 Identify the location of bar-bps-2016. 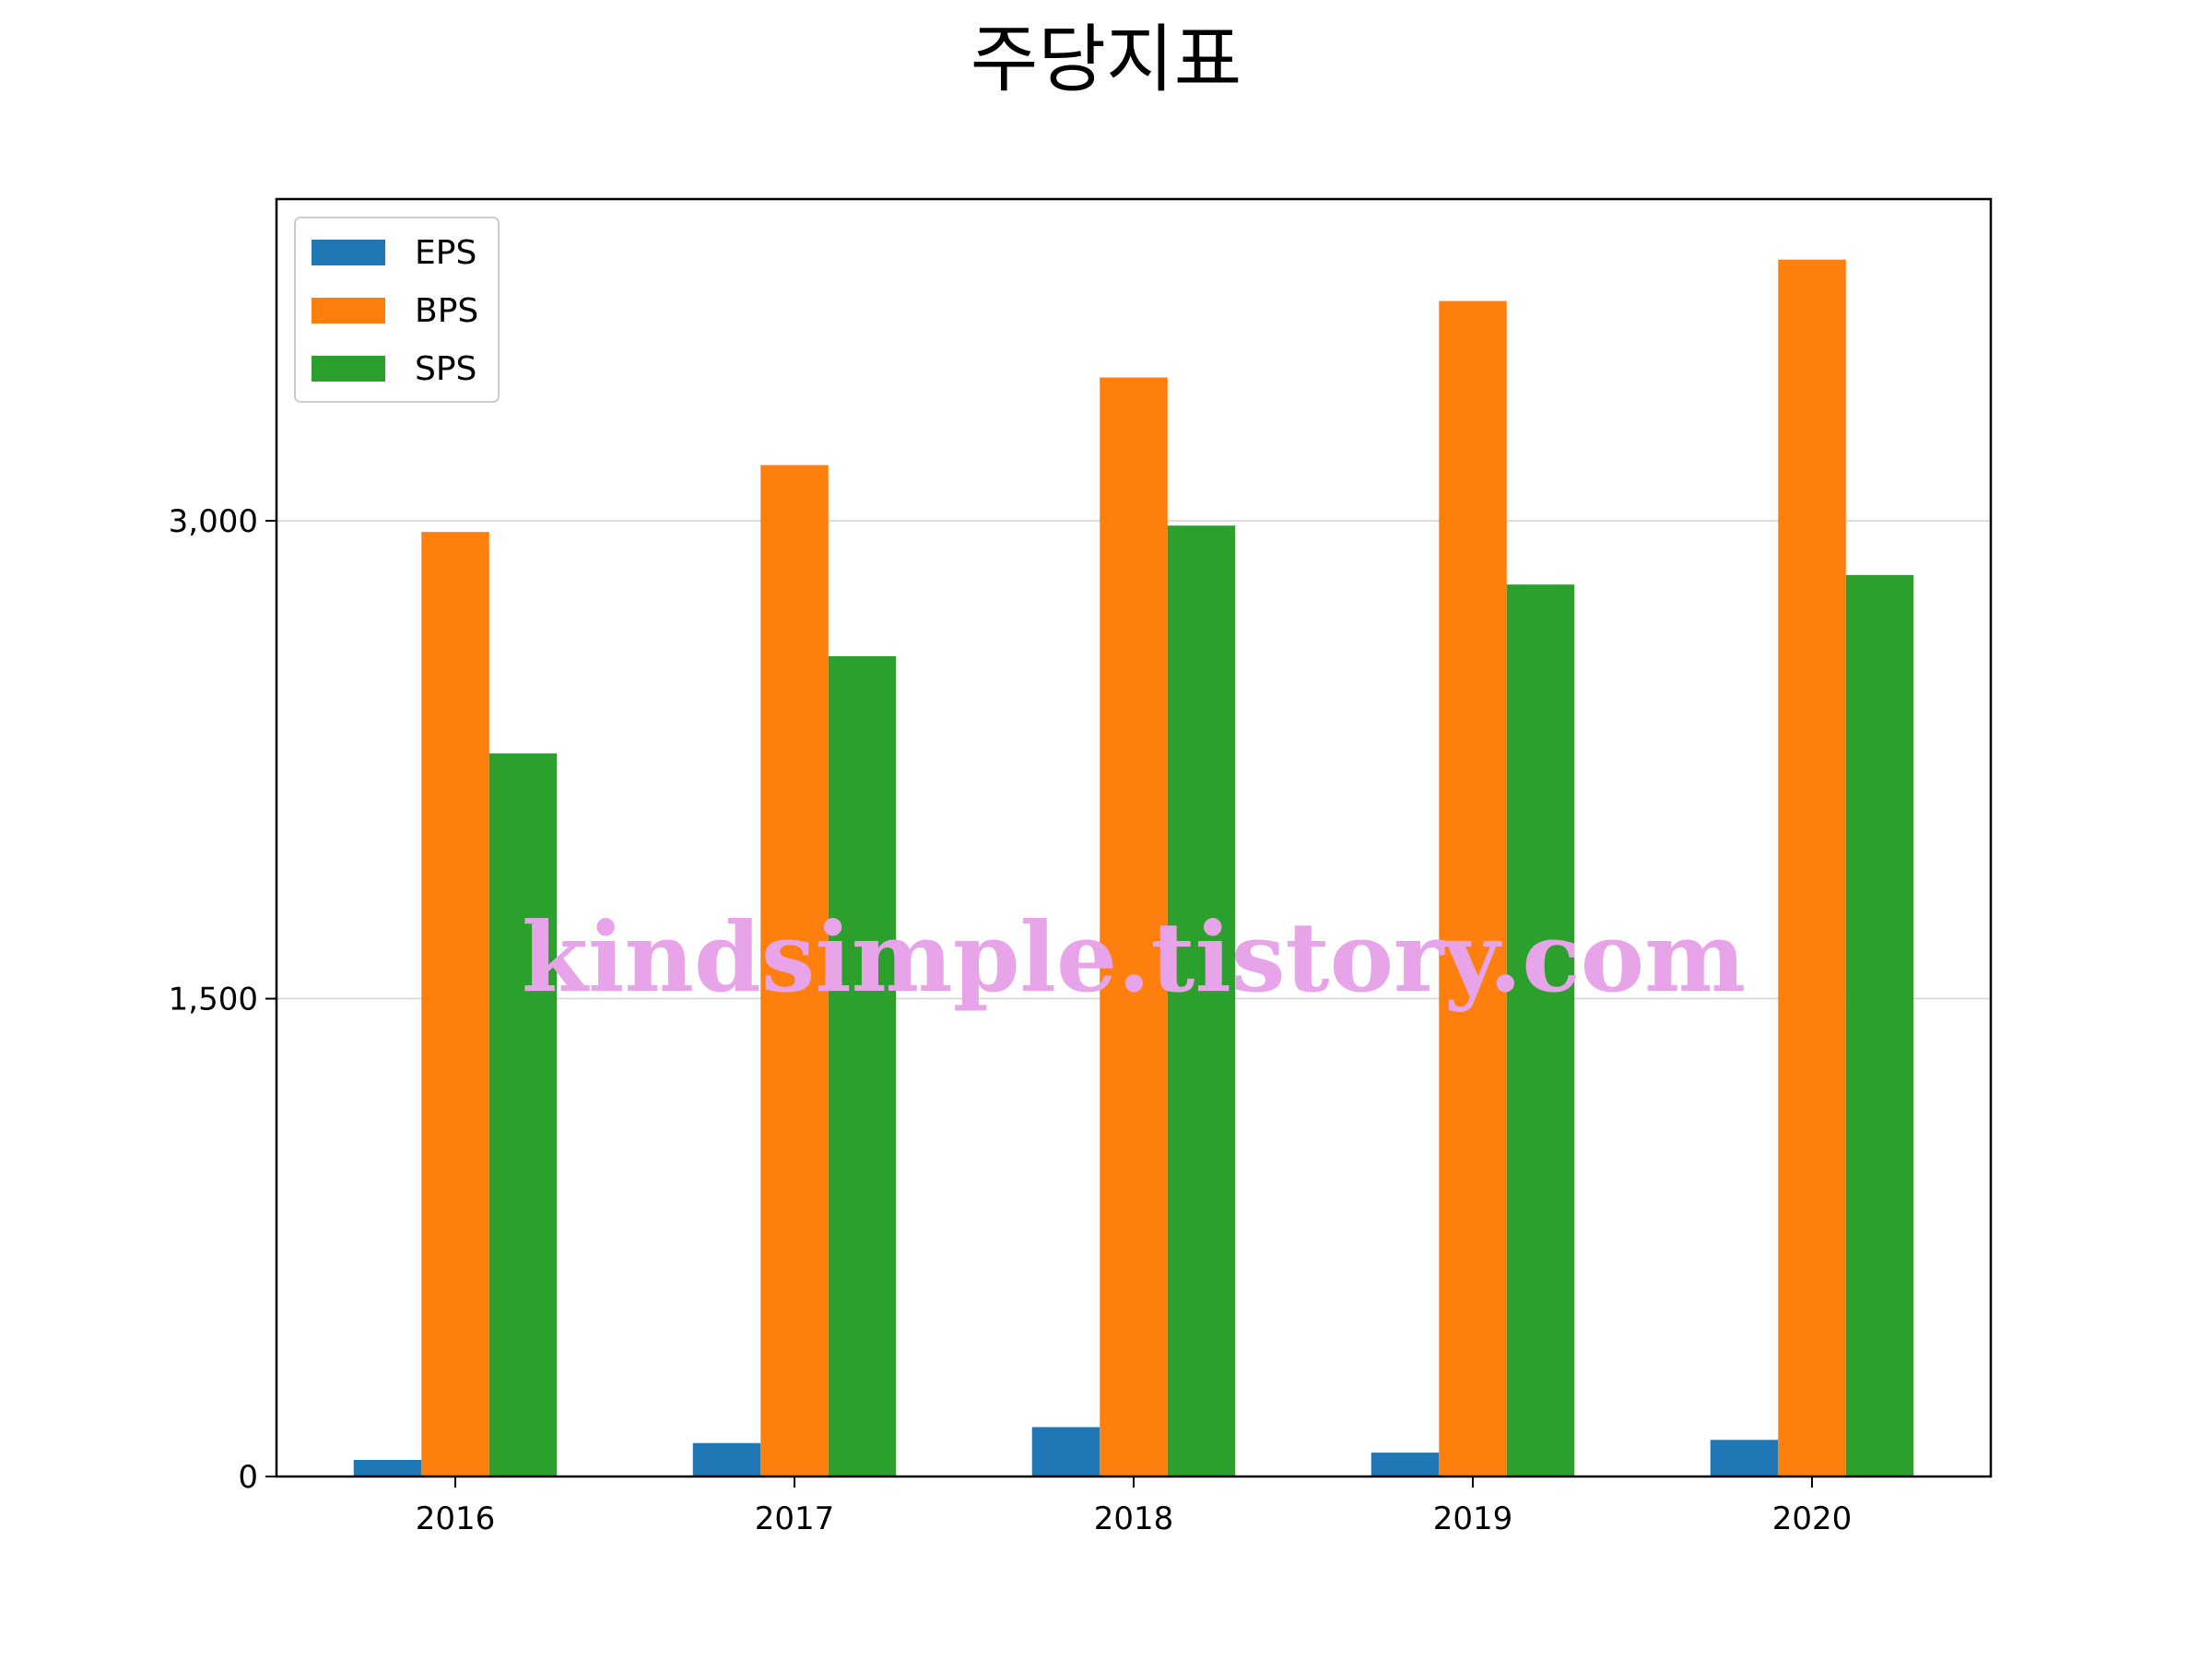
(455, 1004).